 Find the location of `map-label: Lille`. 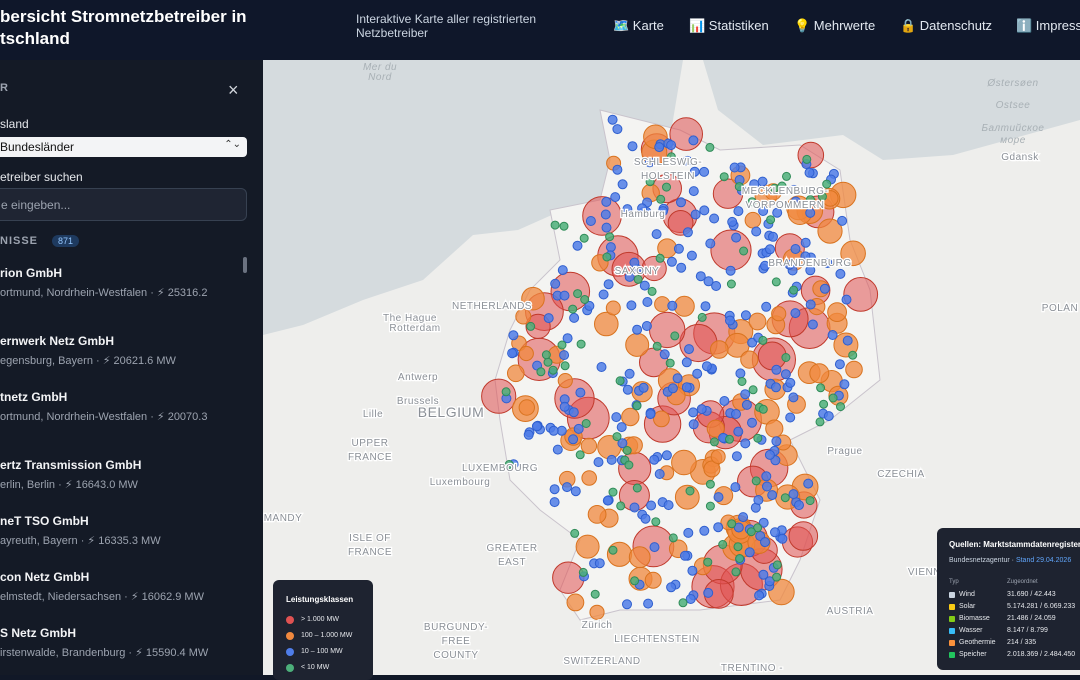

map-label: Lille is located at coordinates (373, 414).